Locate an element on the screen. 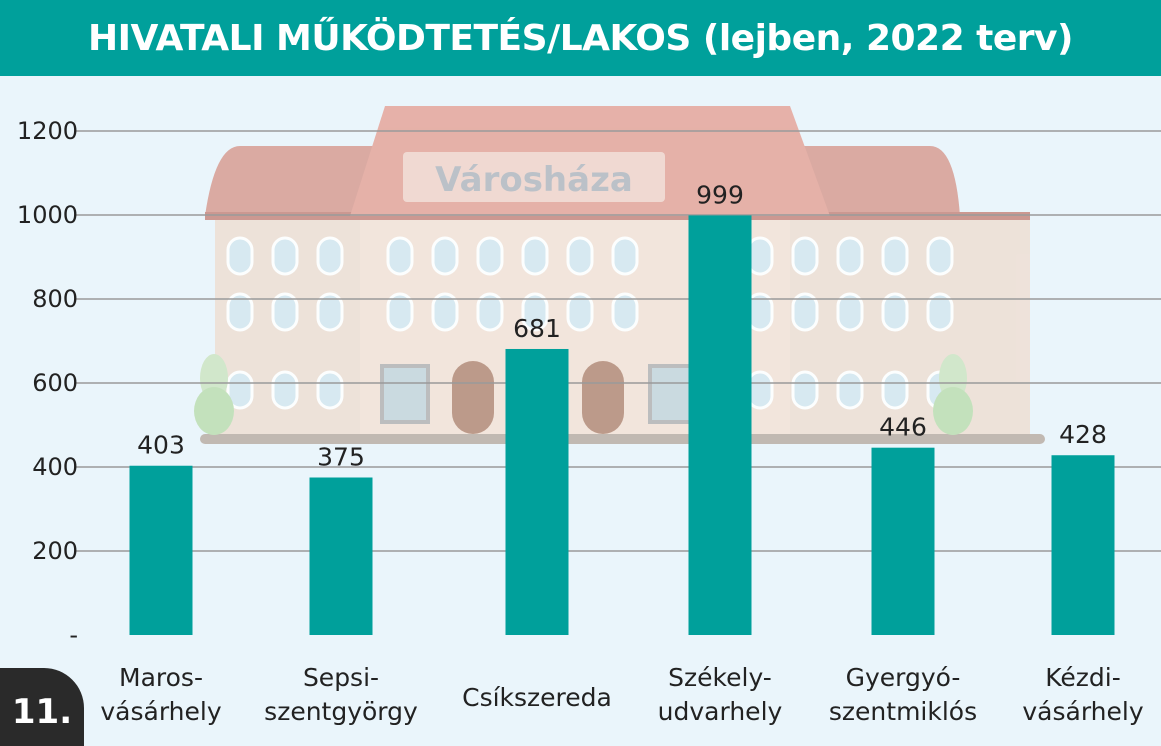 The height and width of the screenshot is (746, 1161). sign-board is located at coordinates (534, 177).